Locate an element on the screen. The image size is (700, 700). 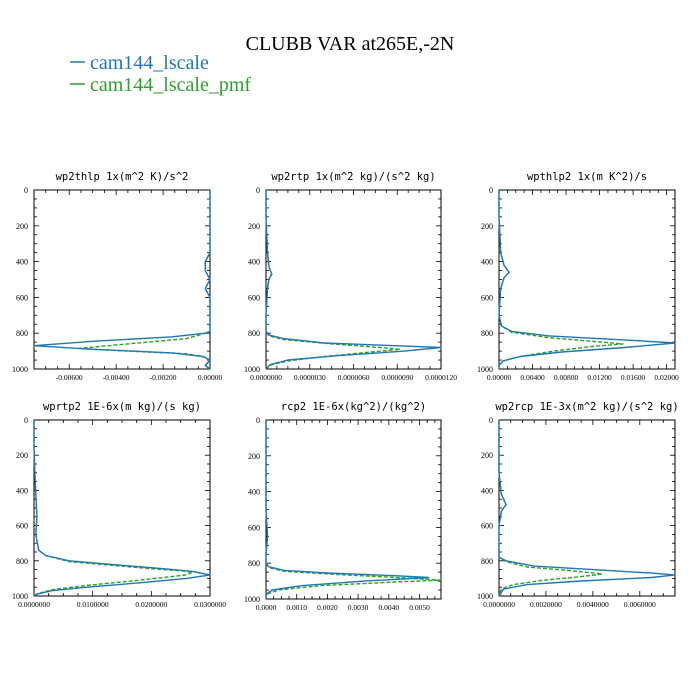
x-tick-label: 0.0000090 is located at coordinates (397, 377).